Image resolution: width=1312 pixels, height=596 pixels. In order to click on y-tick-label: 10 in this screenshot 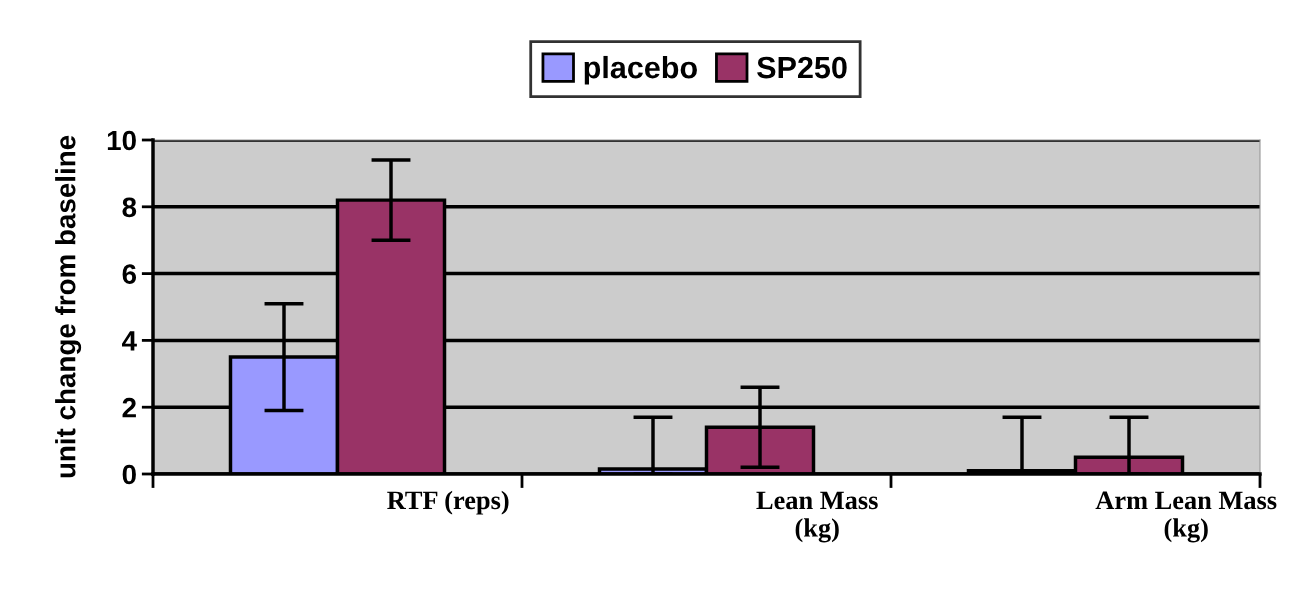, I will do `click(121, 140)`.